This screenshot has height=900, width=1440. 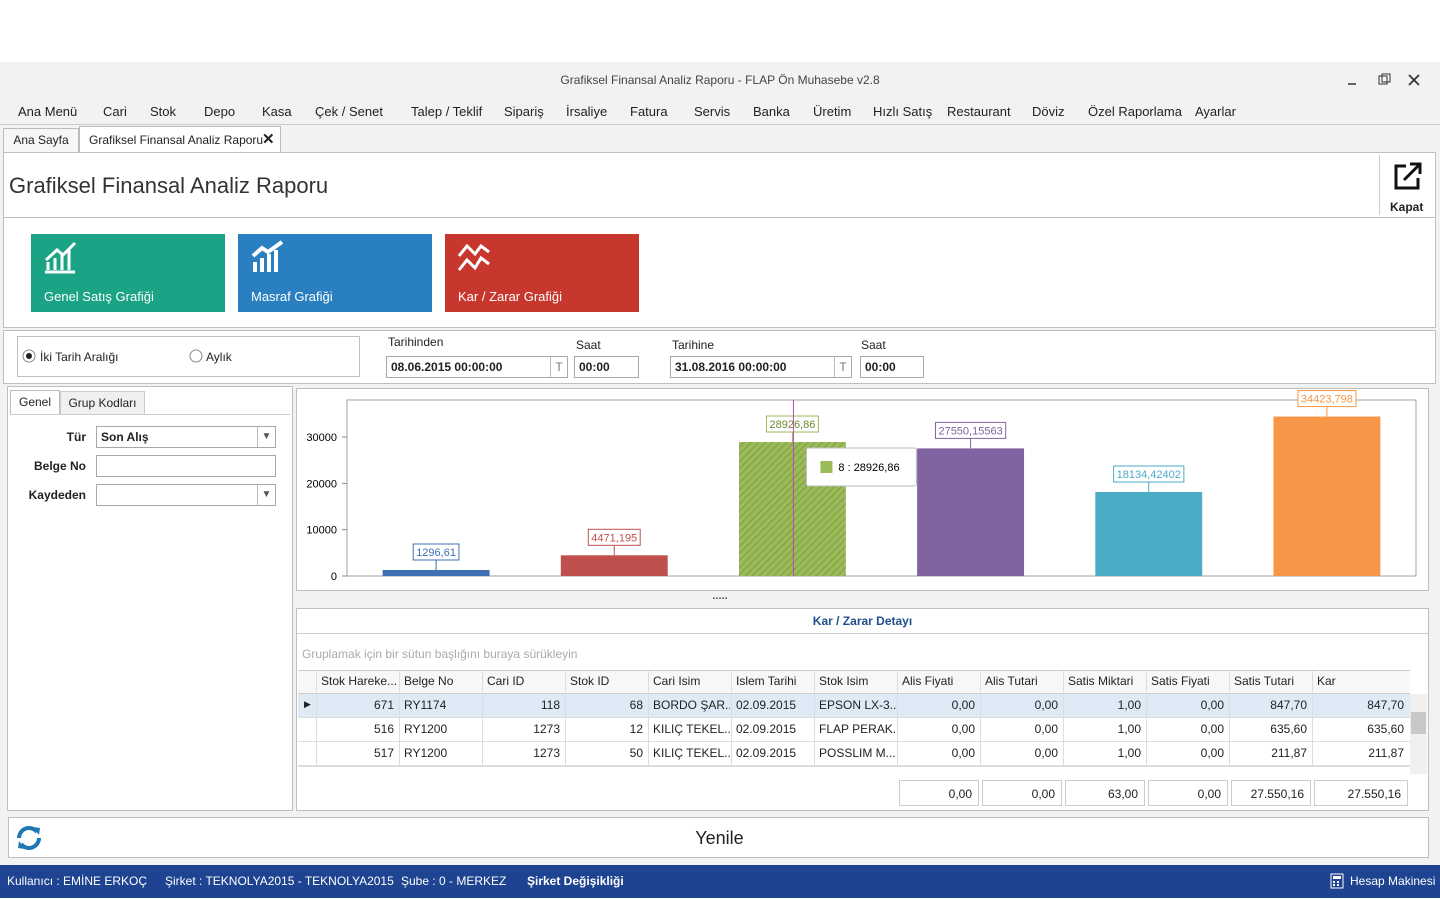 I want to click on menu-item: Ayarlar, so click(x=1215, y=111).